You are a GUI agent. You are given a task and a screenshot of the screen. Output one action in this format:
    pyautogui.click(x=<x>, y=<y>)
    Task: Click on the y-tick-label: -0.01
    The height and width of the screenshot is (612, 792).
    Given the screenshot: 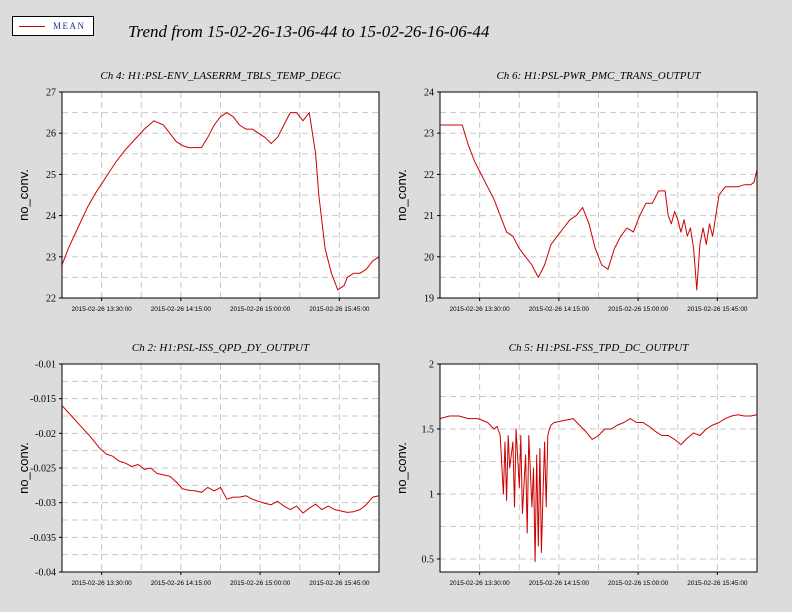 What is the action you would take?
    pyautogui.click(x=45, y=365)
    